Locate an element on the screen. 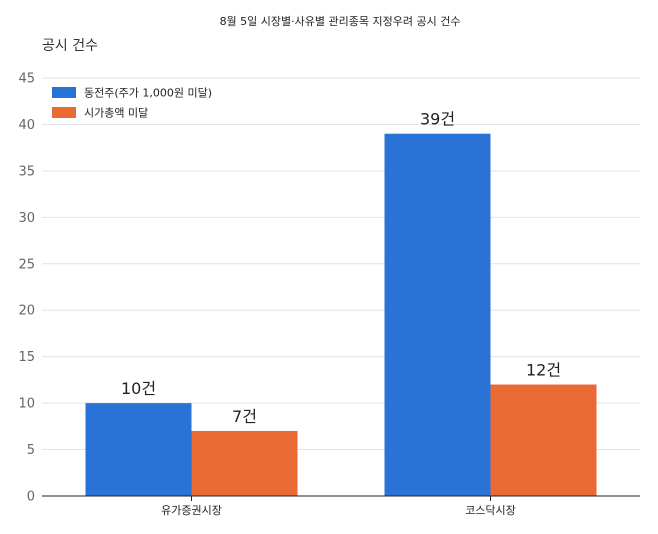 The image size is (658, 534). y-tick-label: 35 is located at coordinates (26, 171).